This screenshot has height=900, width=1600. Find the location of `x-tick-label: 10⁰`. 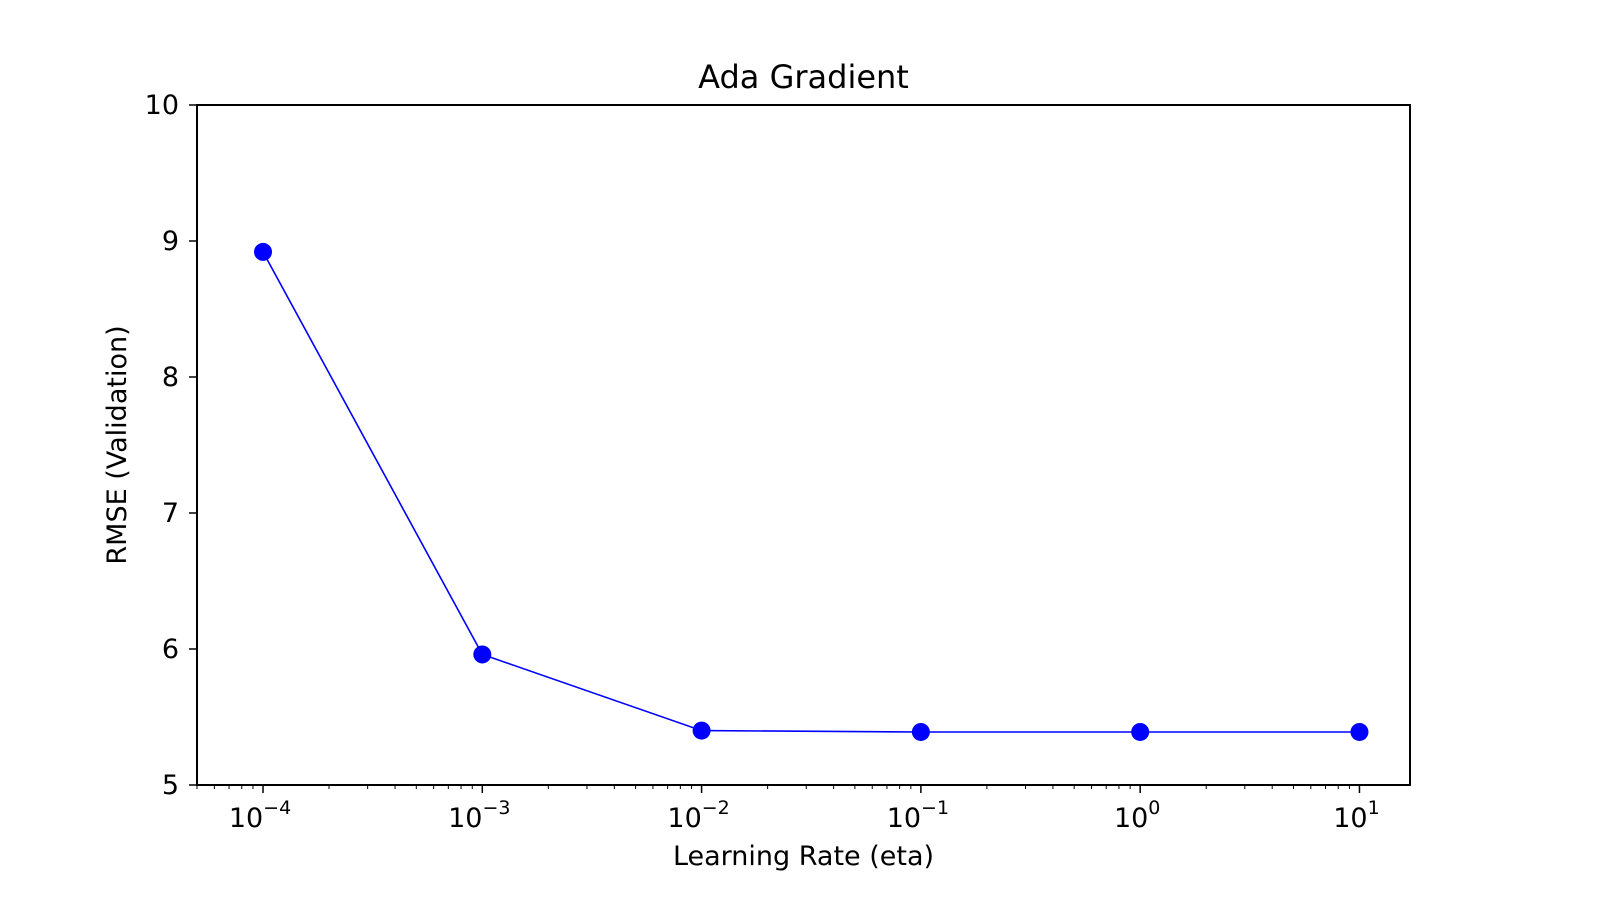

x-tick-label: 10⁰ is located at coordinates (1137, 815).